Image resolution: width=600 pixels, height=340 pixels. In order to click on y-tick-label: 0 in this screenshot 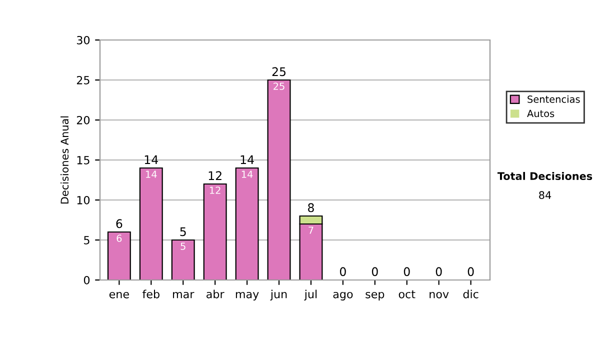, I will do `click(87, 280)`.